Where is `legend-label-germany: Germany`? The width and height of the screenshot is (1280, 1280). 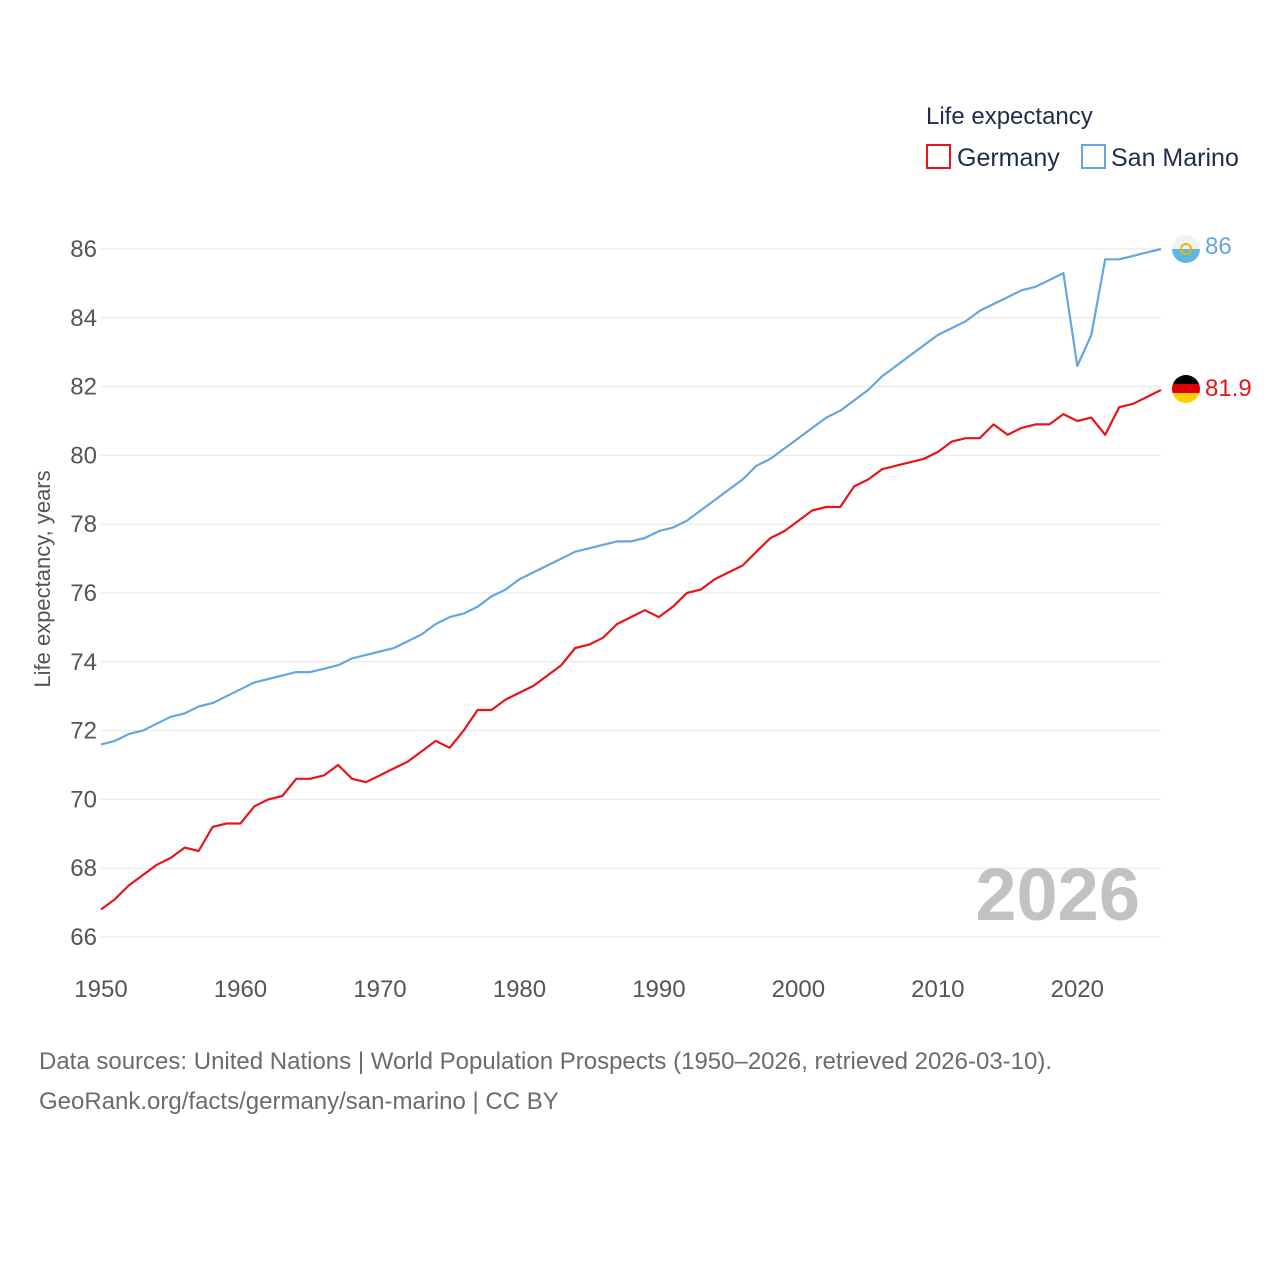
legend-label-germany: Germany is located at coordinates (1008, 158).